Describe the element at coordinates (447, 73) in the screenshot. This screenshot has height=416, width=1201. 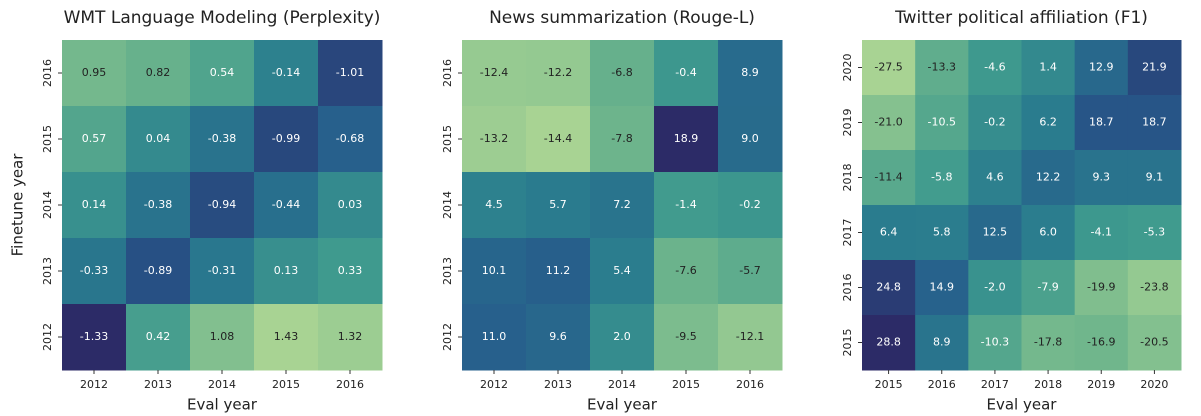
I see `y-tick-label: 2016` at that location.